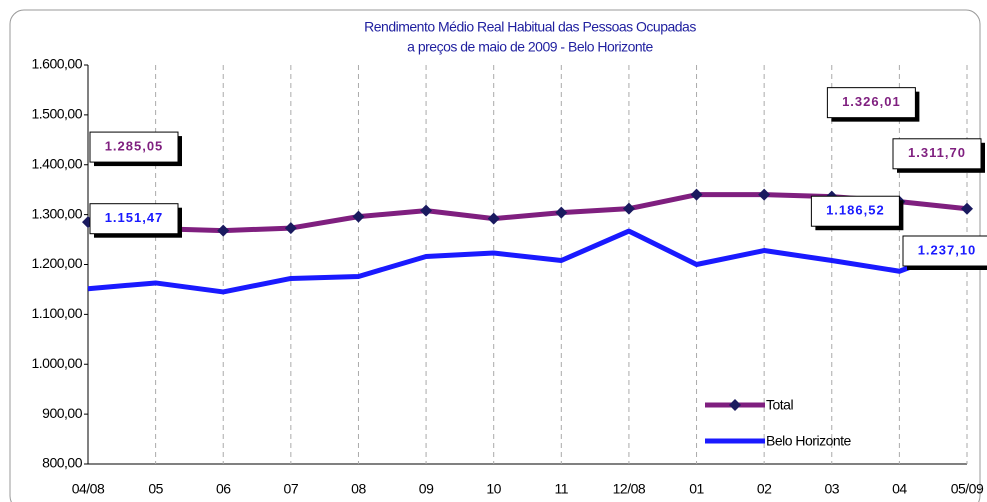 This screenshot has width=987, height=502. What do you see at coordinates (899, 489) in the screenshot?
I see `x-tick-label: 04` at bounding box center [899, 489].